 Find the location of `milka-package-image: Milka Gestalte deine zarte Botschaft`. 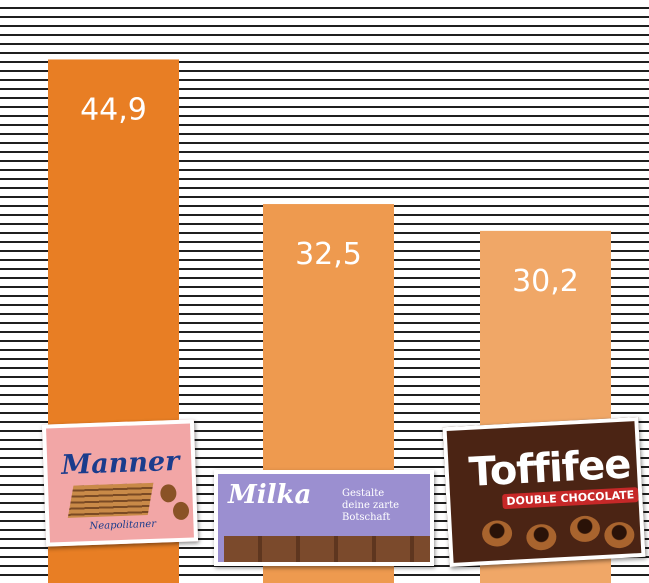

milka-package-image: Milka Gestalte deine zarte Botschaft is located at coordinates (324, 518).